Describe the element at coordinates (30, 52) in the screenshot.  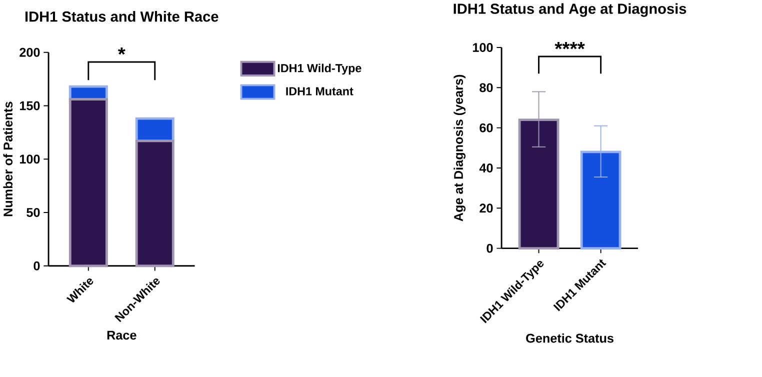
I see `y-tick-label: 200` at that location.